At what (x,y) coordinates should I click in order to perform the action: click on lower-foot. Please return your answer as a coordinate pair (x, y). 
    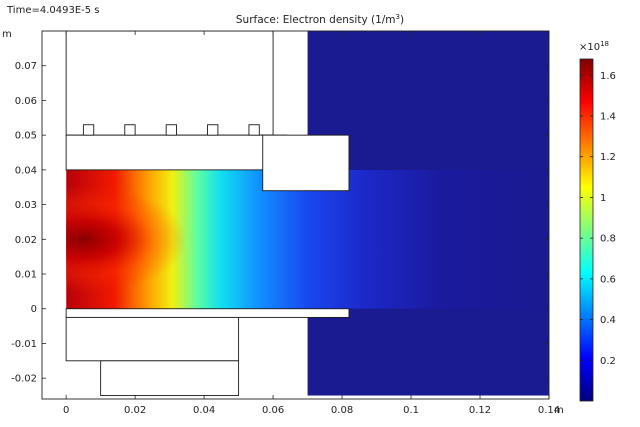
    Looking at the image, I should click on (170, 378).